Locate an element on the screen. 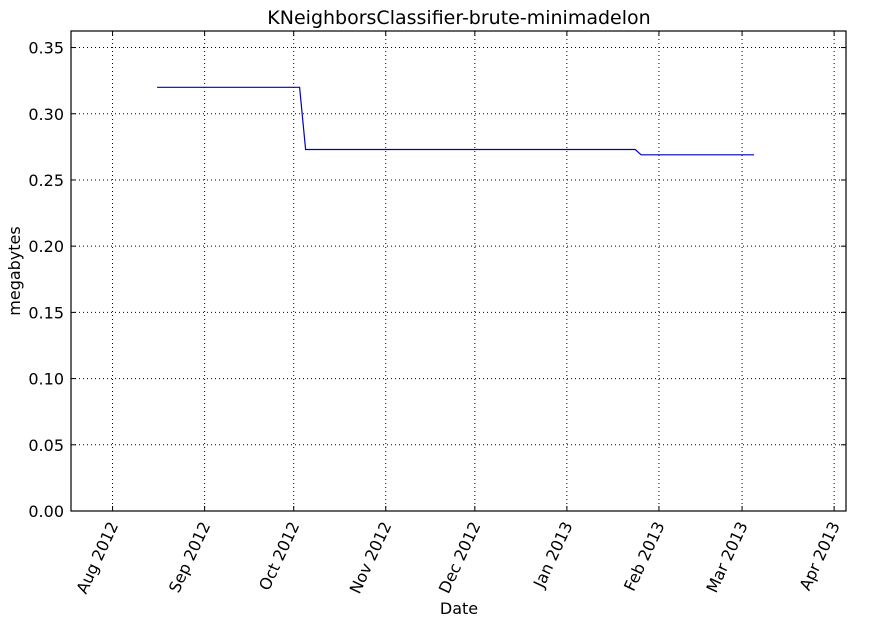  x-tick-label: Aug 2012 is located at coordinates (97, 558).